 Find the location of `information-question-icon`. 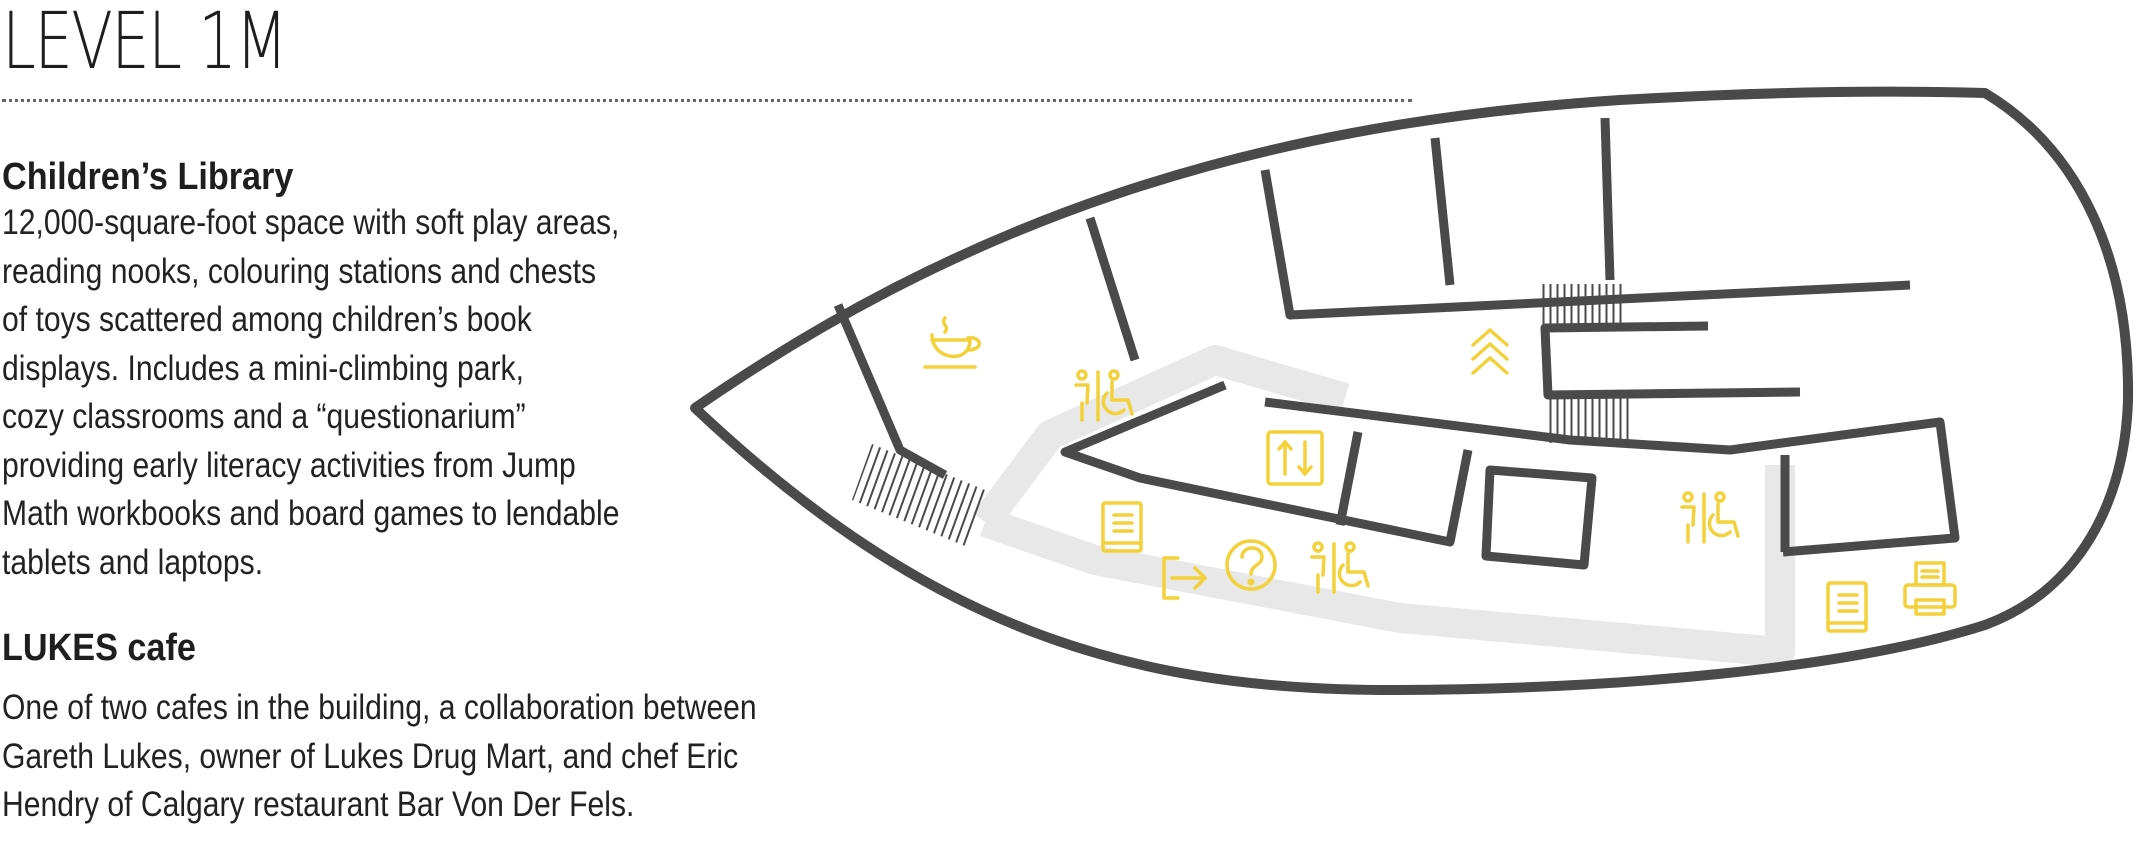

information-question-icon is located at coordinates (1251, 565).